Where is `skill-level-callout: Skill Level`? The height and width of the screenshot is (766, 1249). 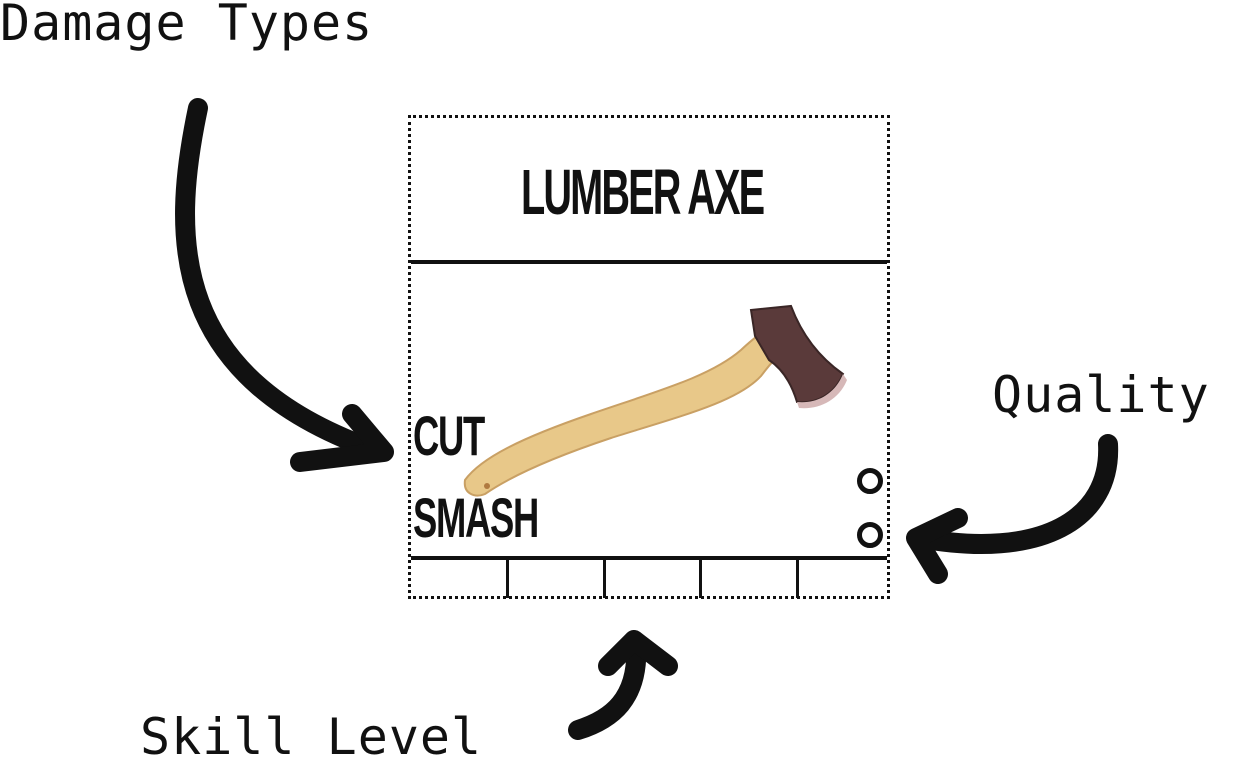 skill-level-callout: Skill Level is located at coordinates (311, 737).